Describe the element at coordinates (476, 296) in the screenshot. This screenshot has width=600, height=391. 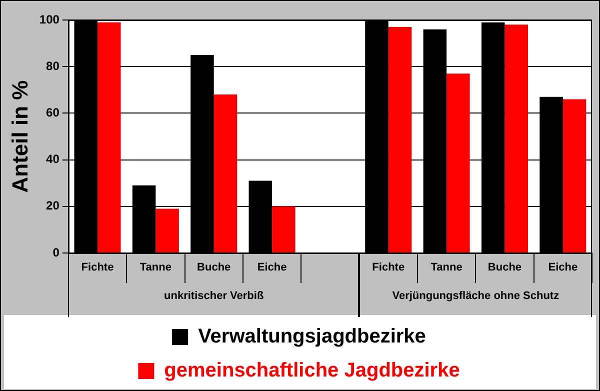
I see `text: Verjüngungsfläche ohne Schutz` at that location.